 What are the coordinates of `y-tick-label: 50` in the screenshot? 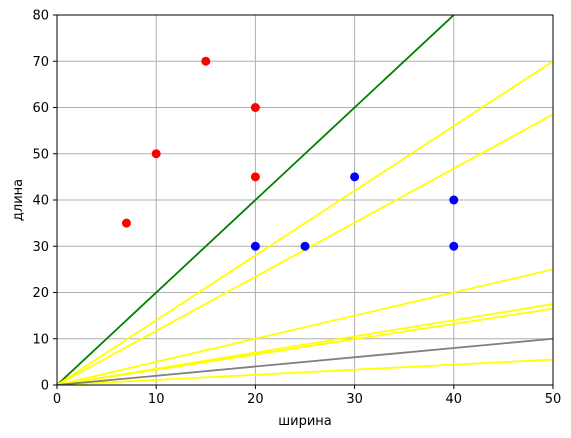 It's located at (40, 154).